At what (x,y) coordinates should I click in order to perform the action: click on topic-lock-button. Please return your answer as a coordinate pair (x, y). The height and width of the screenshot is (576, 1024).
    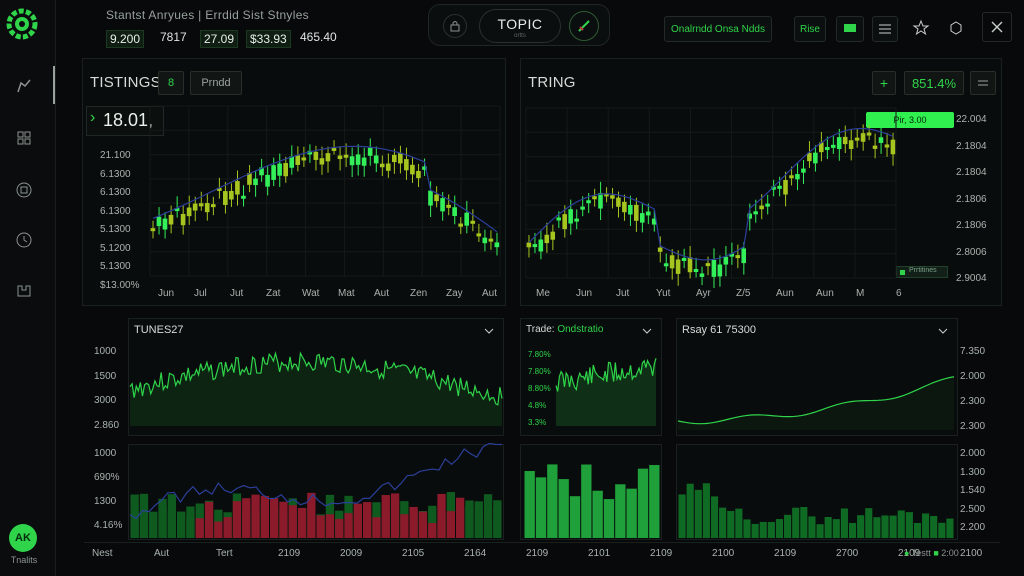
    Looking at the image, I should click on (455, 26).